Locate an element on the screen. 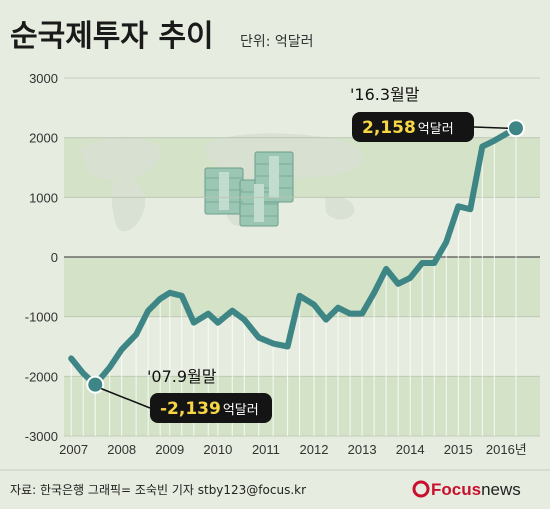  x-tick-label: 2010 is located at coordinates (217, 449).